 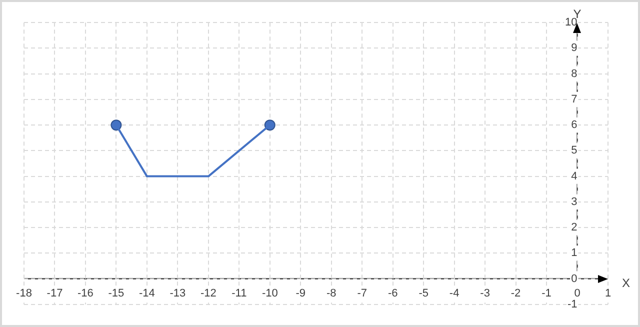 What do you see at coordinates (574, 278) in the screenshot?
I see `y-tick-label: 0` at bounding box center [574, 278].